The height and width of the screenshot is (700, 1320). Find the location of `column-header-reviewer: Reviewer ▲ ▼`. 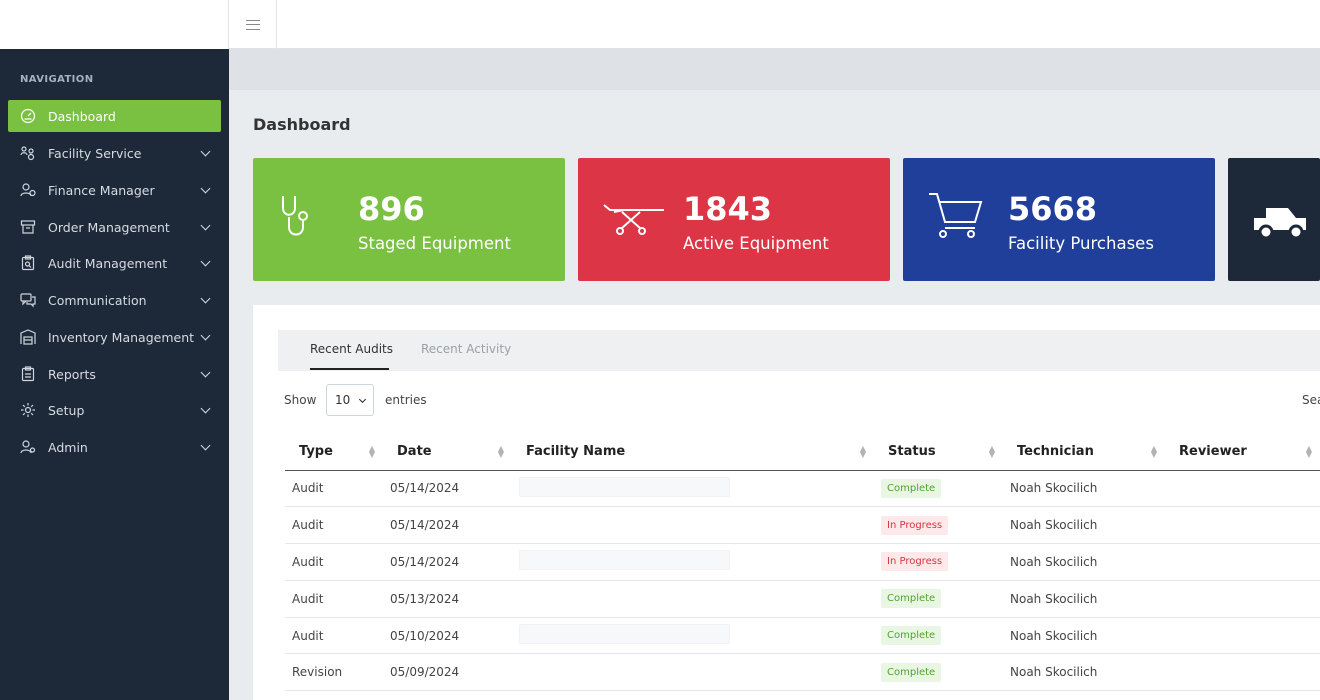

column-header-reviewer: Reviewer ▲ ▼ is located at coordinates (1242, 452).